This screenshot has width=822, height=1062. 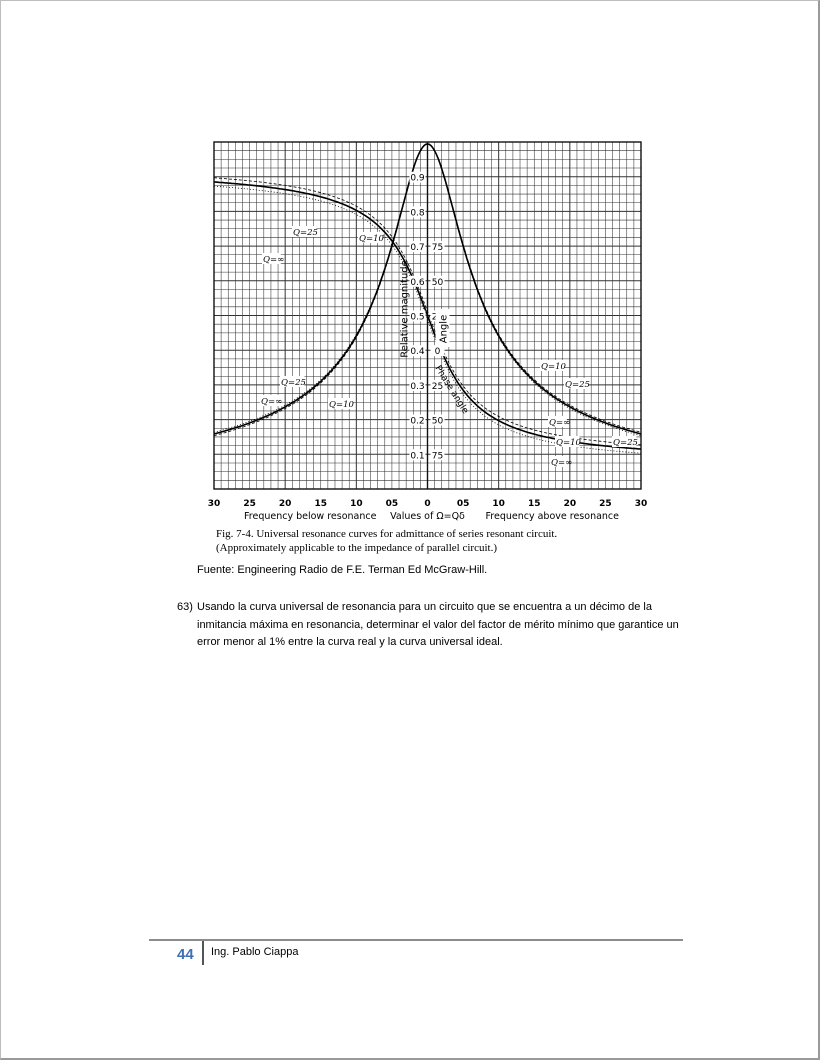 I want to click on x-label-center: Values of Ω=Qδ, so click(x=427, y=516).